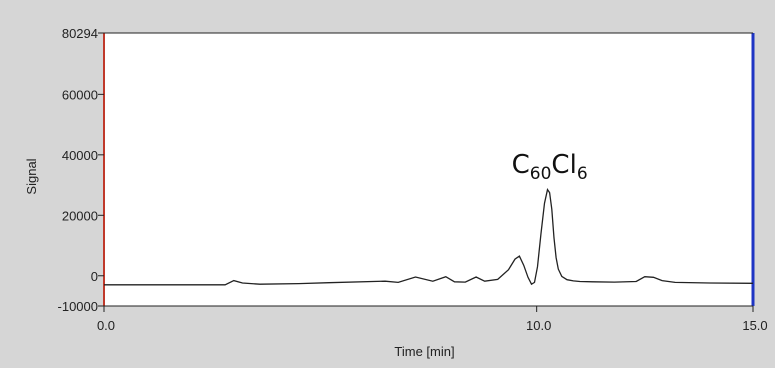  I want to click on y-tick-label: 40000, so click(80, 155).